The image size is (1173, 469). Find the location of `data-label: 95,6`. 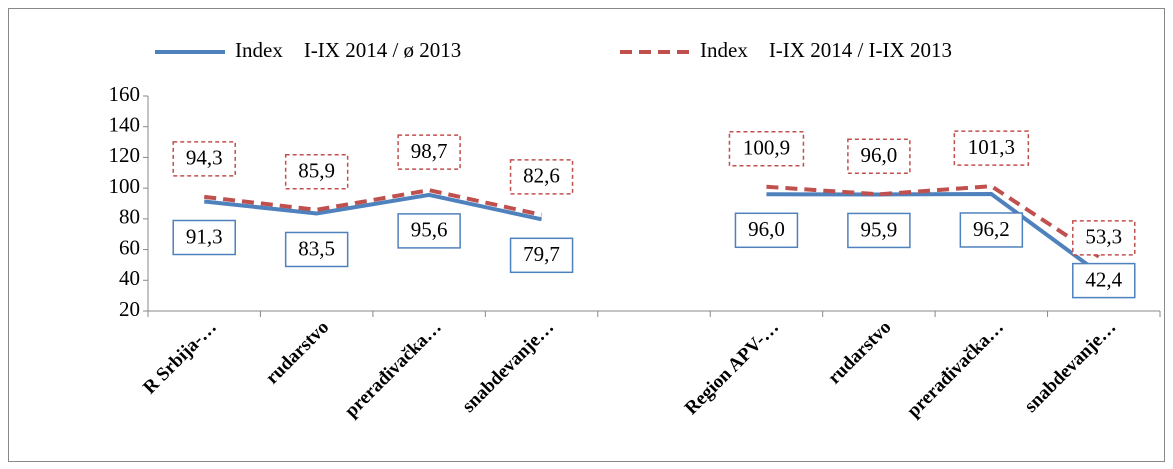

data-label: 95,6 is located at coordinates (429, 230).